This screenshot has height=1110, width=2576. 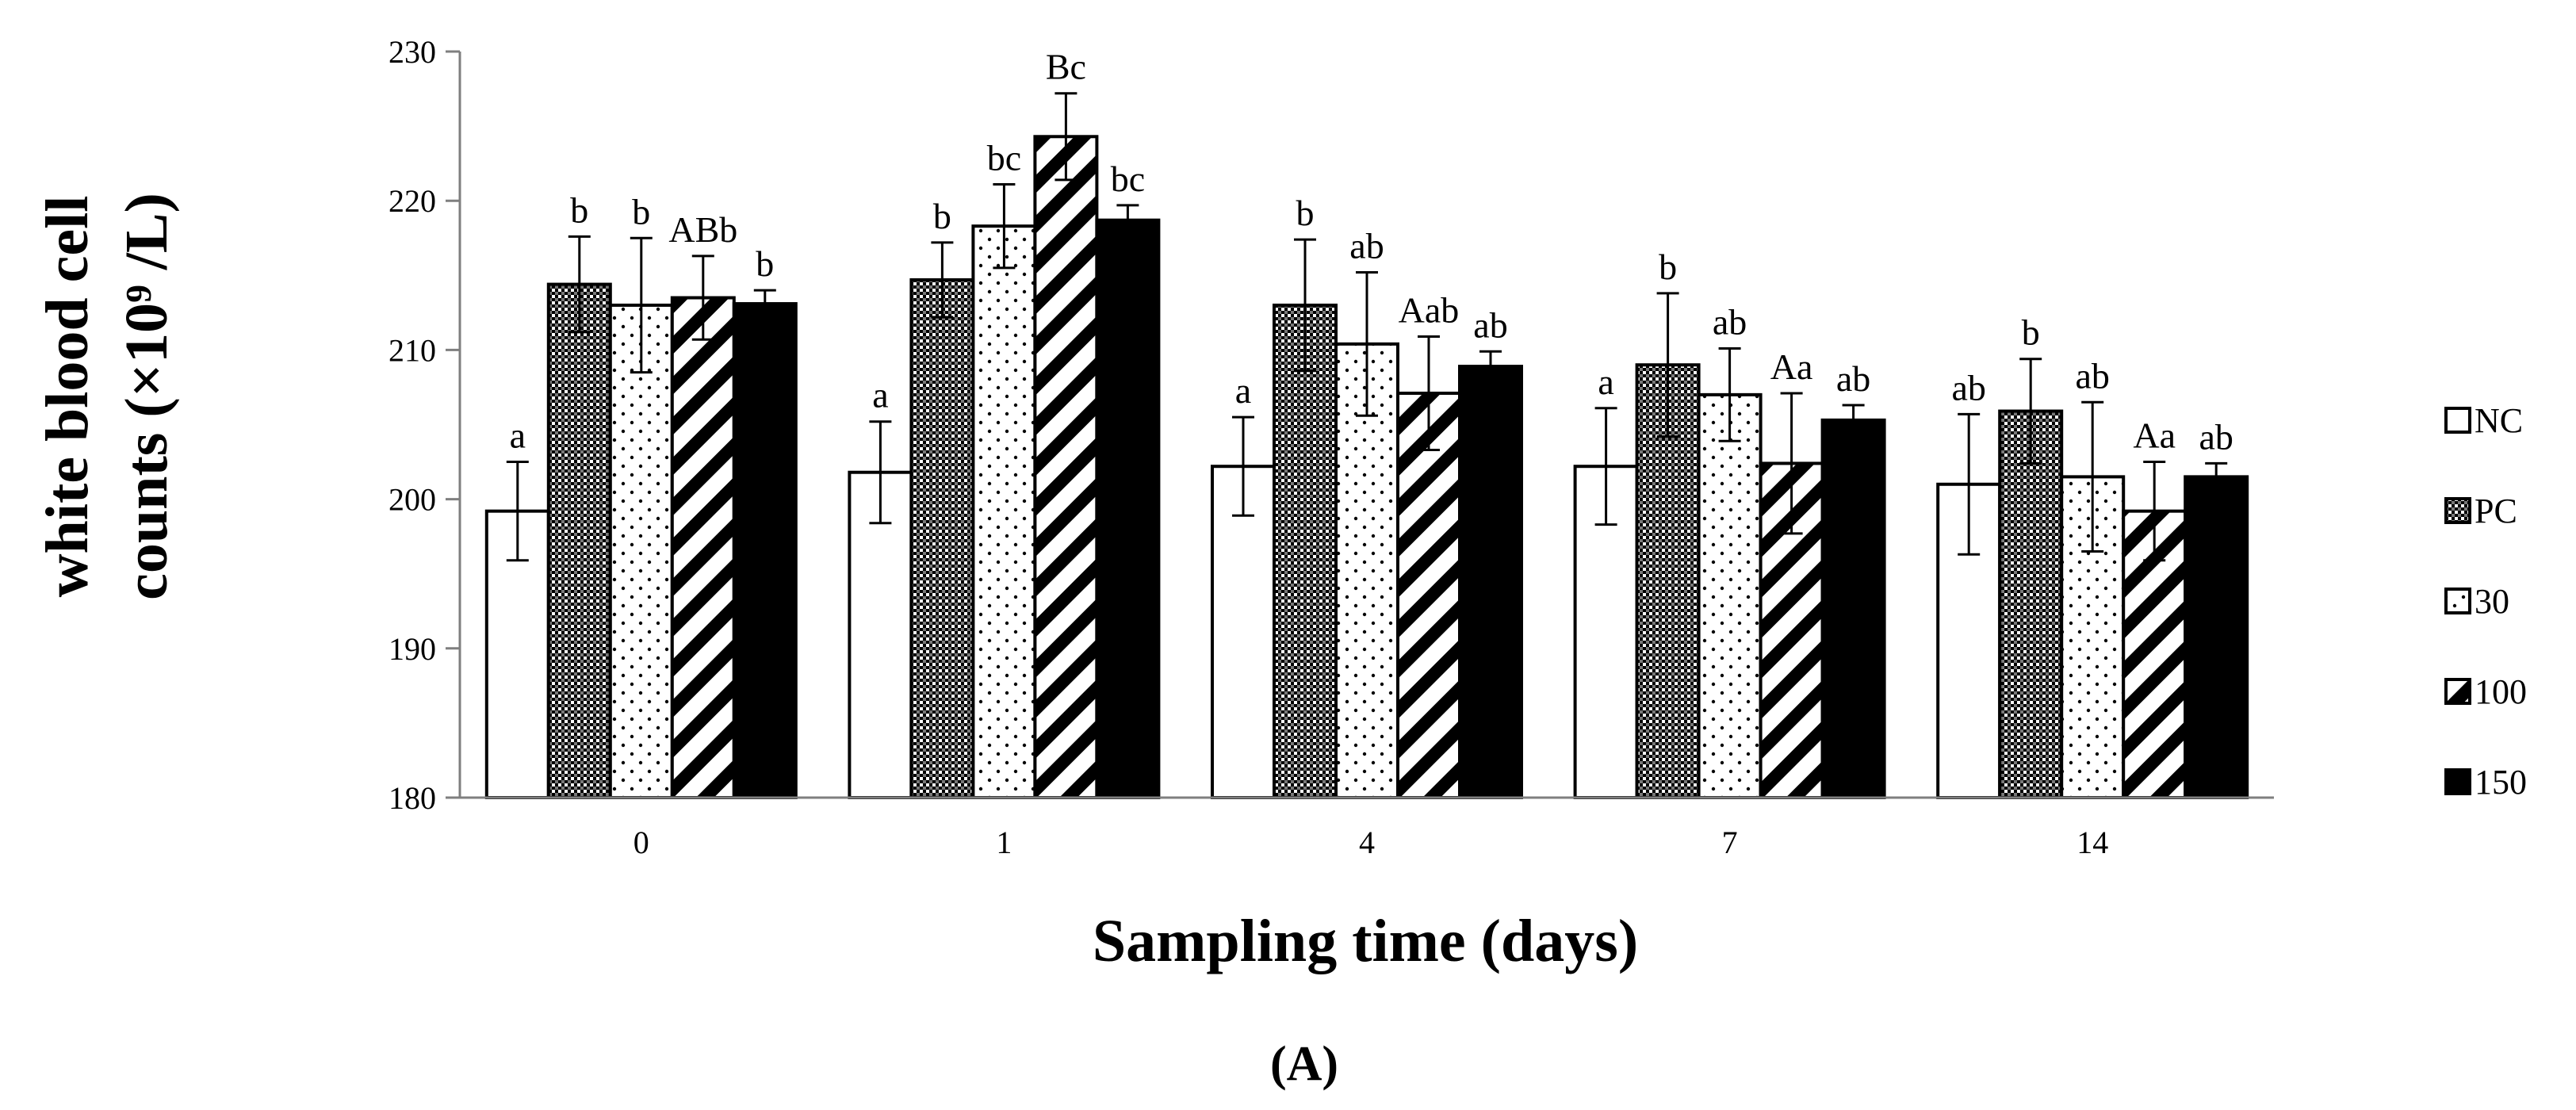 What do you see at coordinates (1730, 842) in the screenshot?
I see `x-tick-label-7: 7` at bounding box center [1730, 842].